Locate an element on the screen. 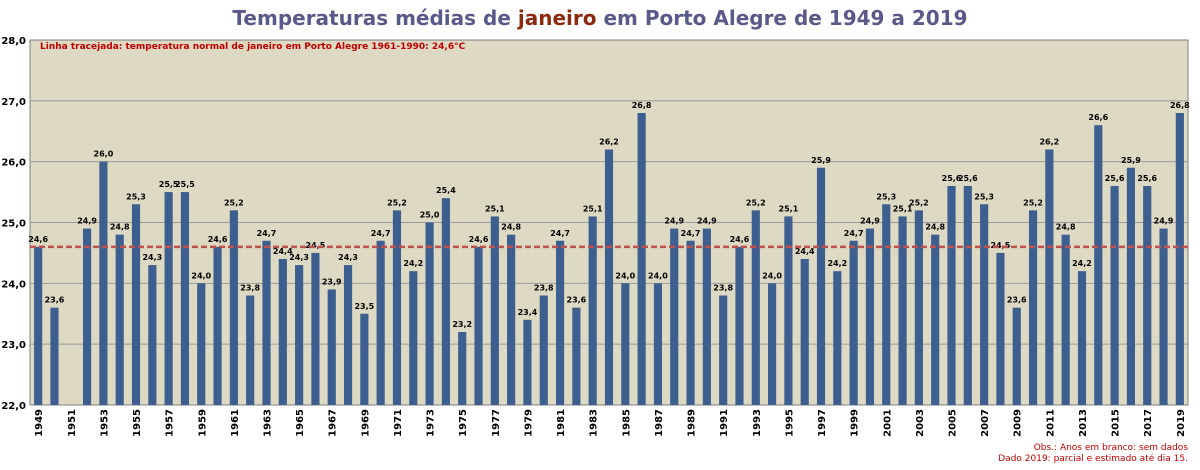 The width and height of the screenshot is (1200, 470). x-tick-label: 2015 is located at coordinates (1116, 423).